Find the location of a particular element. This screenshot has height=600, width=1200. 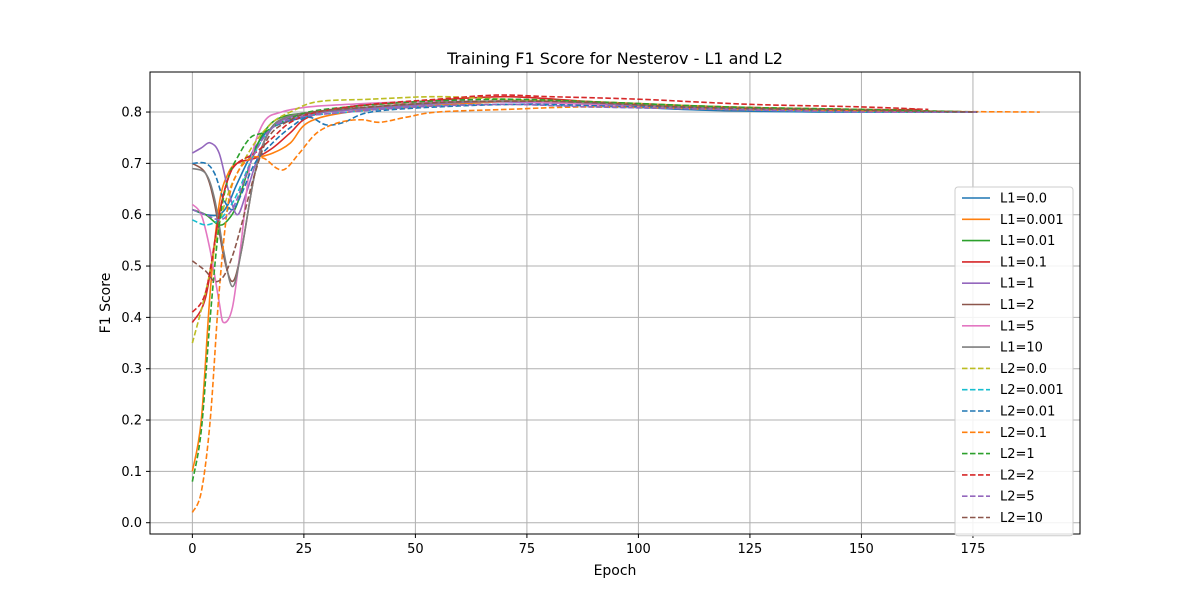

legend-box is located at coordinates (1014, 361).